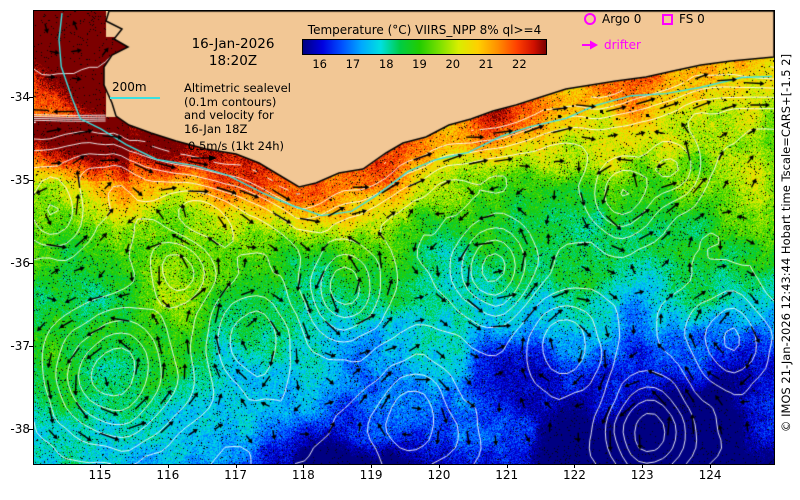 Image resolution: width=800 pixels, height=500 pixels. I want to click on drifter-arrow-icon, so click(590, 45).